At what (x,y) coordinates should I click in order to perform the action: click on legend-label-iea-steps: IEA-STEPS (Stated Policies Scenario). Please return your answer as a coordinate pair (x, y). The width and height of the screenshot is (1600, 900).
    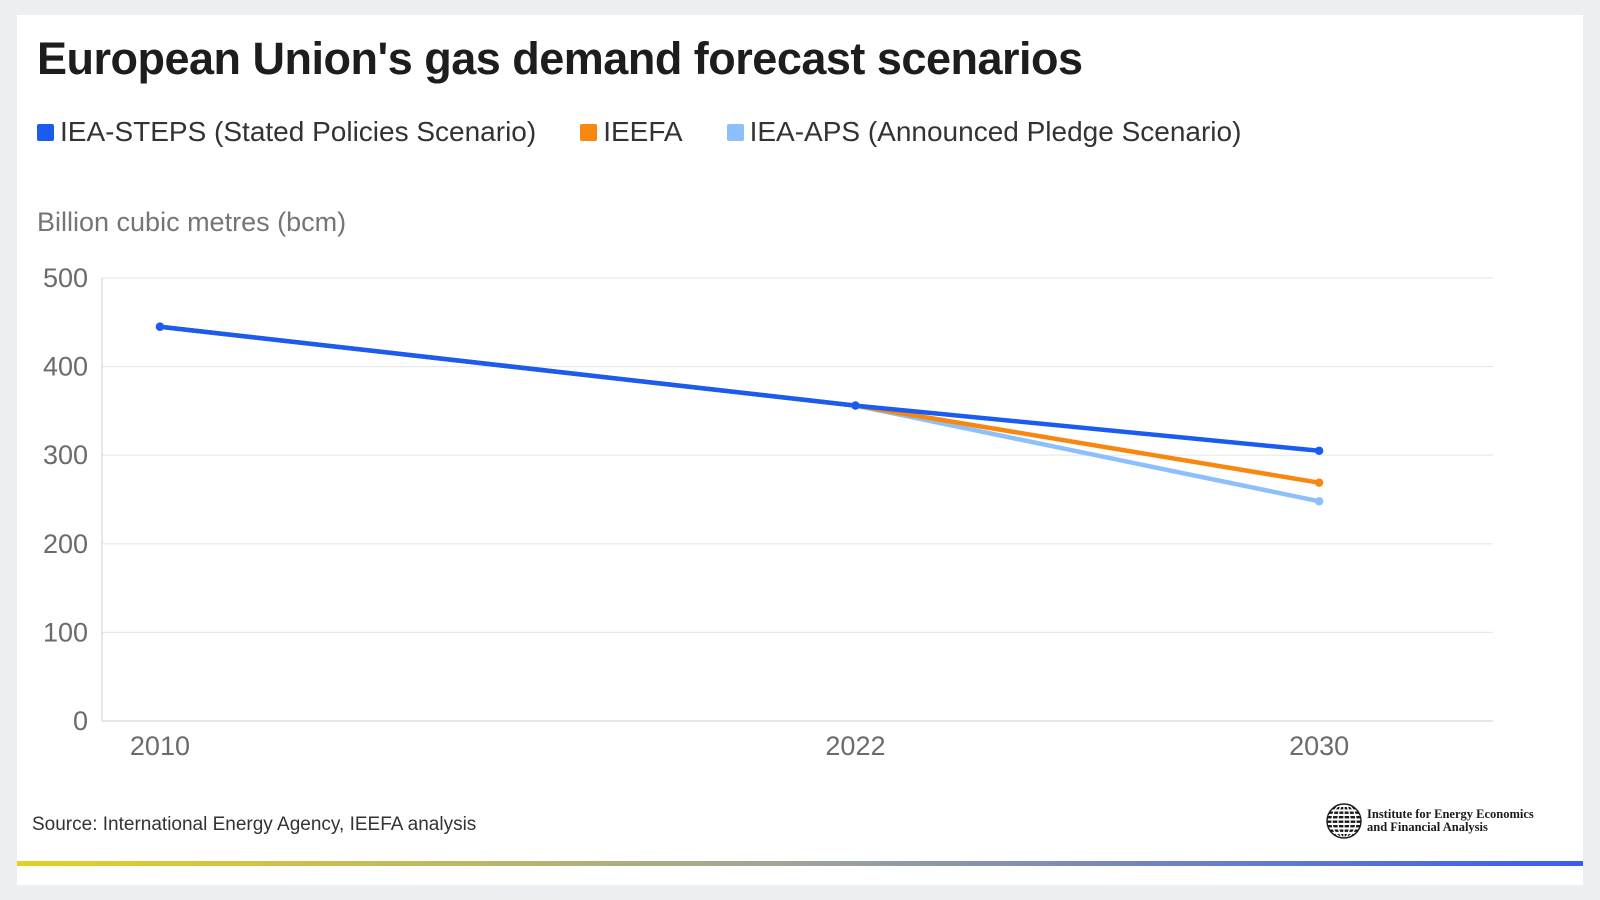
    Looking at the image, I should click on (298, 131).